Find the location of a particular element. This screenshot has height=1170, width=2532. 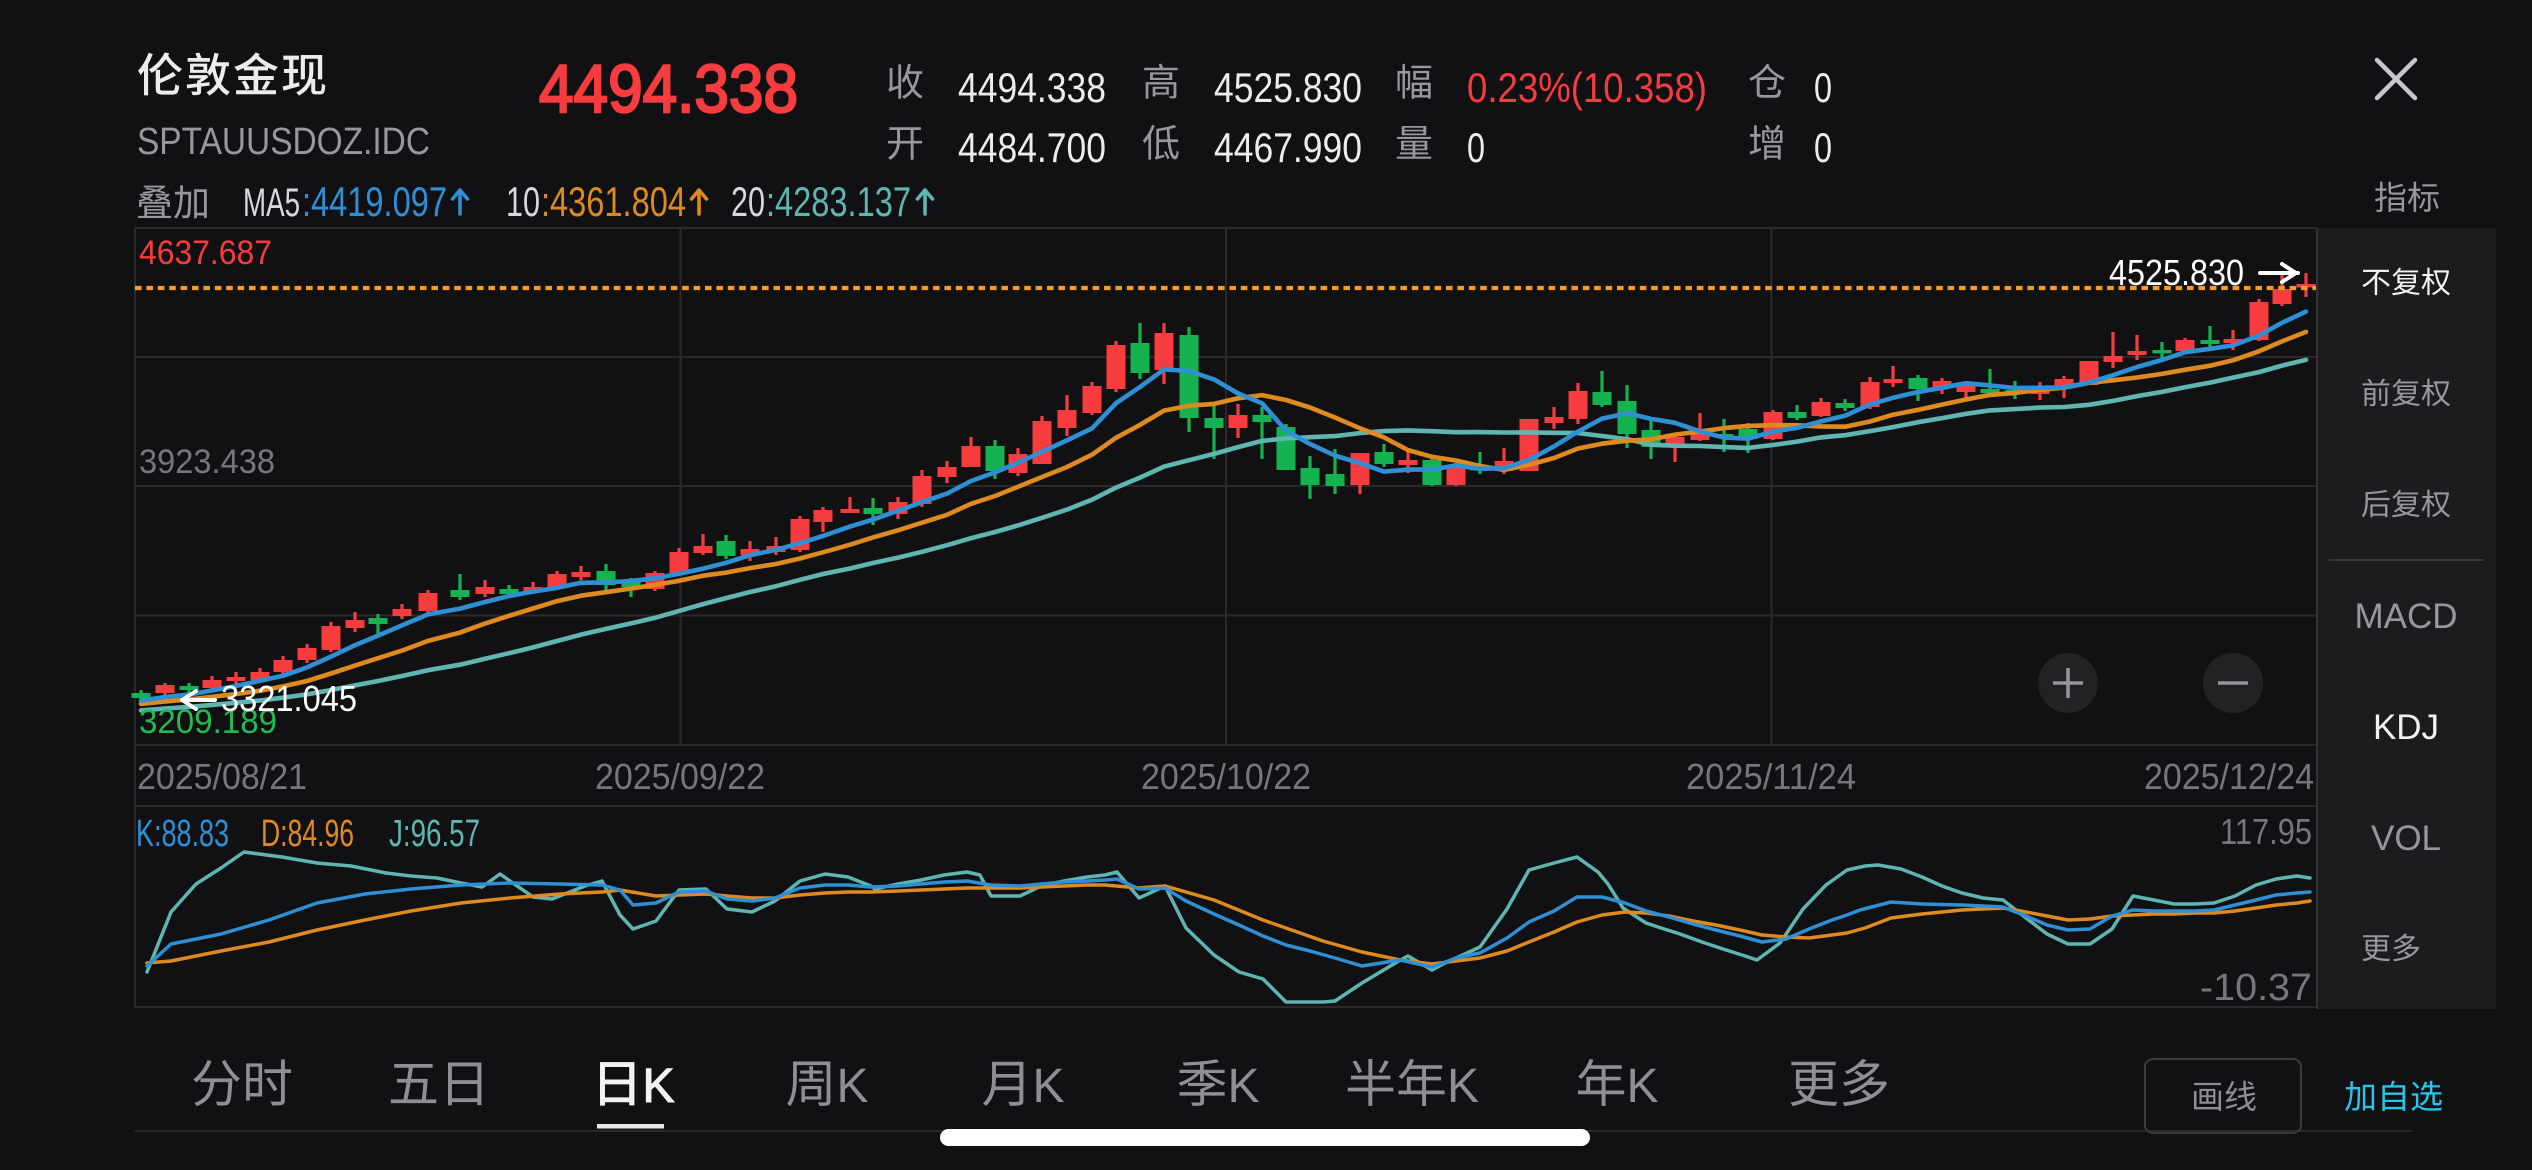

svg-text: VOL is located at coordinates (2406, 838).